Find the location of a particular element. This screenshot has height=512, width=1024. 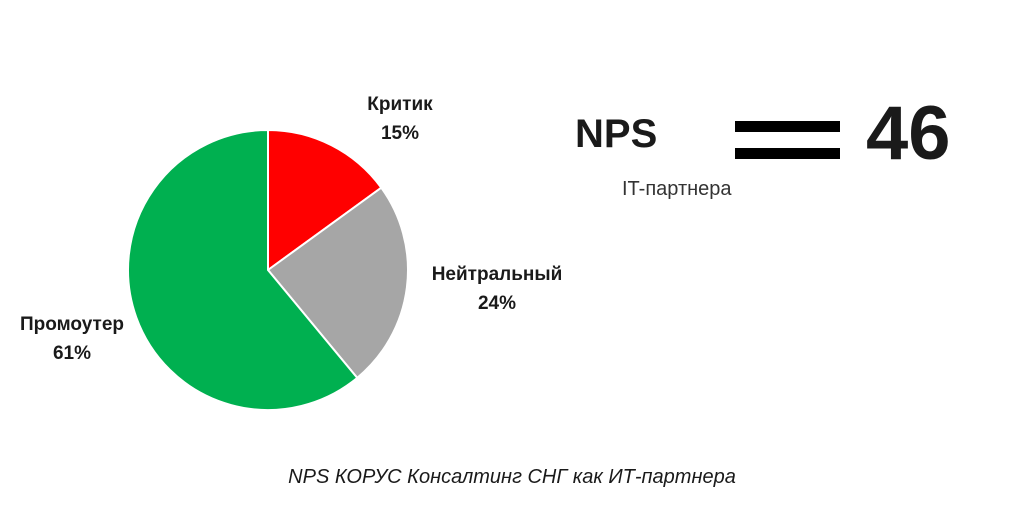

slice-name-label-1: Критик is located at coordinates (400, 104).